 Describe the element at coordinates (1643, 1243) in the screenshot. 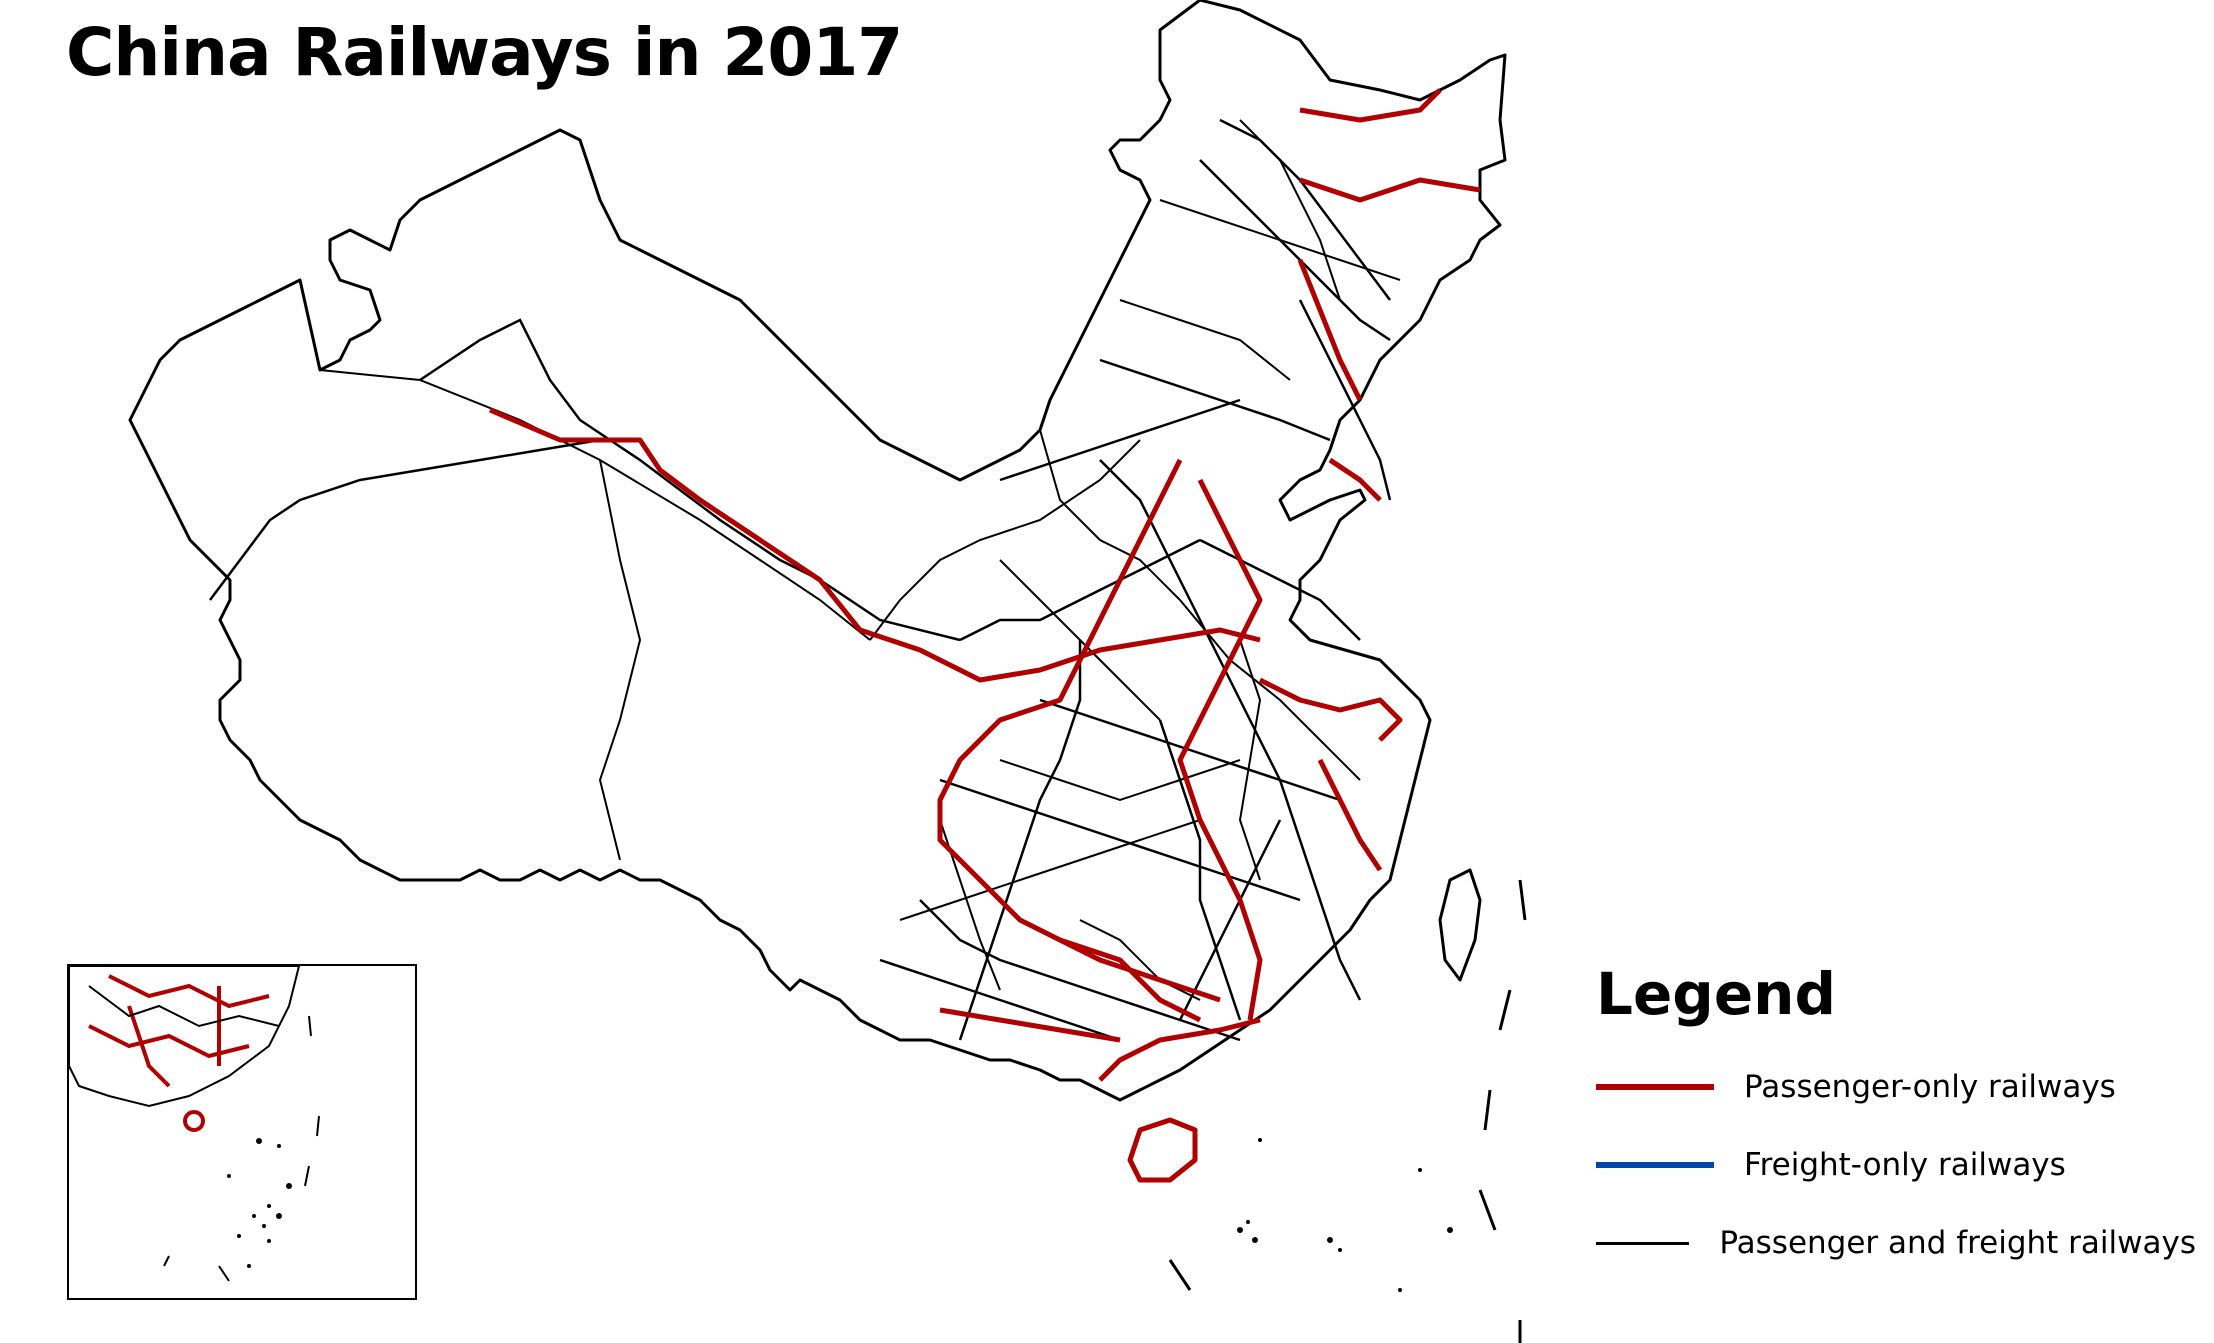

I see `mixed-swatch` at that location.